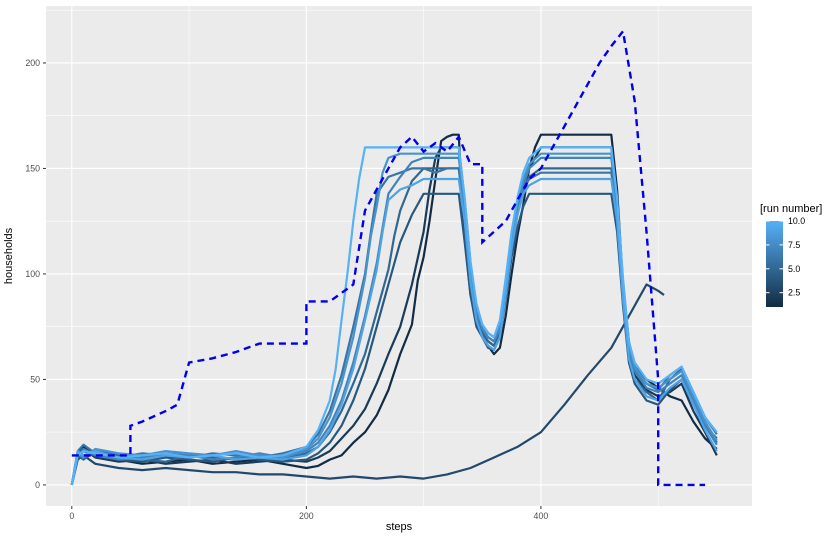  I want to click on legend-colorbar, so click(774, 264).